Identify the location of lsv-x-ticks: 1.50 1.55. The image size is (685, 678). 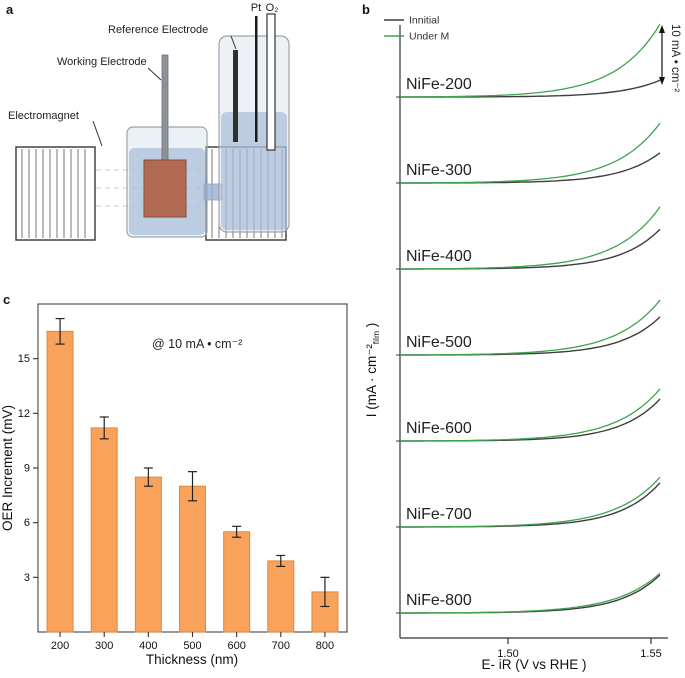
(579, 649).